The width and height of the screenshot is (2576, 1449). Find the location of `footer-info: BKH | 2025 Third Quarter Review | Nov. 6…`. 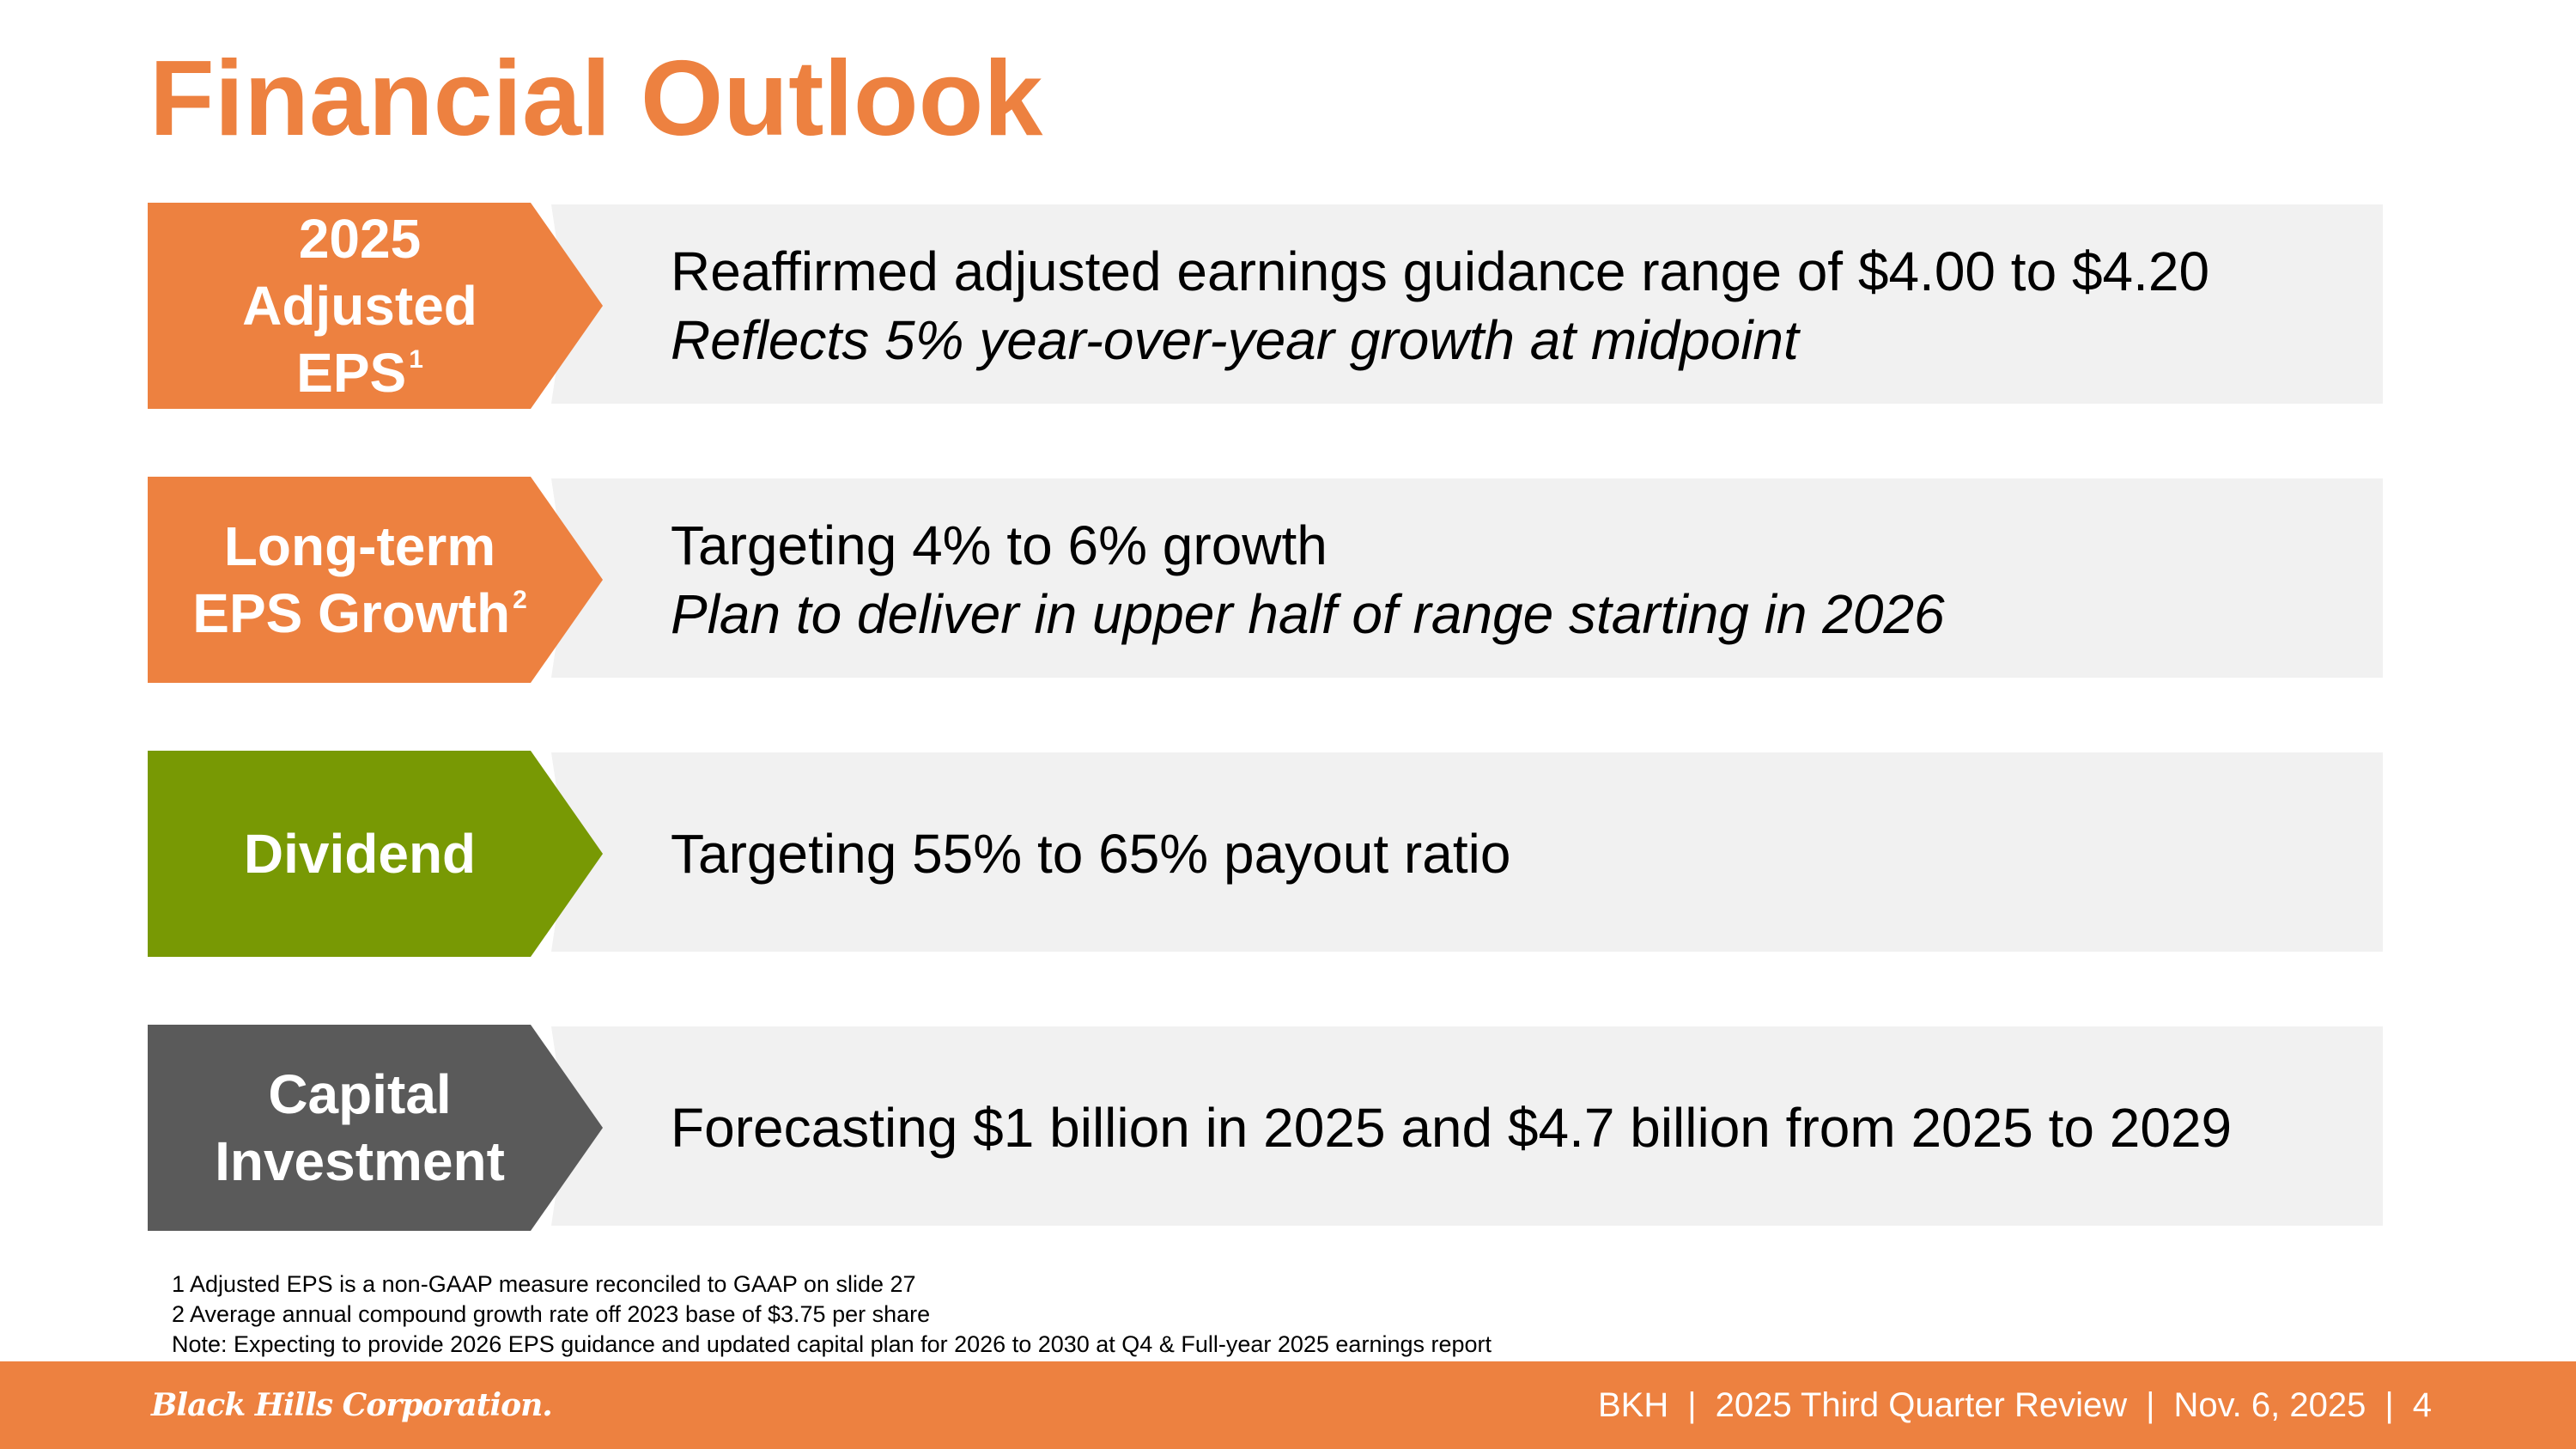

footer-info: BKH | 2025 Third Quarter Review | Nov. 6… is located at coordinates (2015, 1405).